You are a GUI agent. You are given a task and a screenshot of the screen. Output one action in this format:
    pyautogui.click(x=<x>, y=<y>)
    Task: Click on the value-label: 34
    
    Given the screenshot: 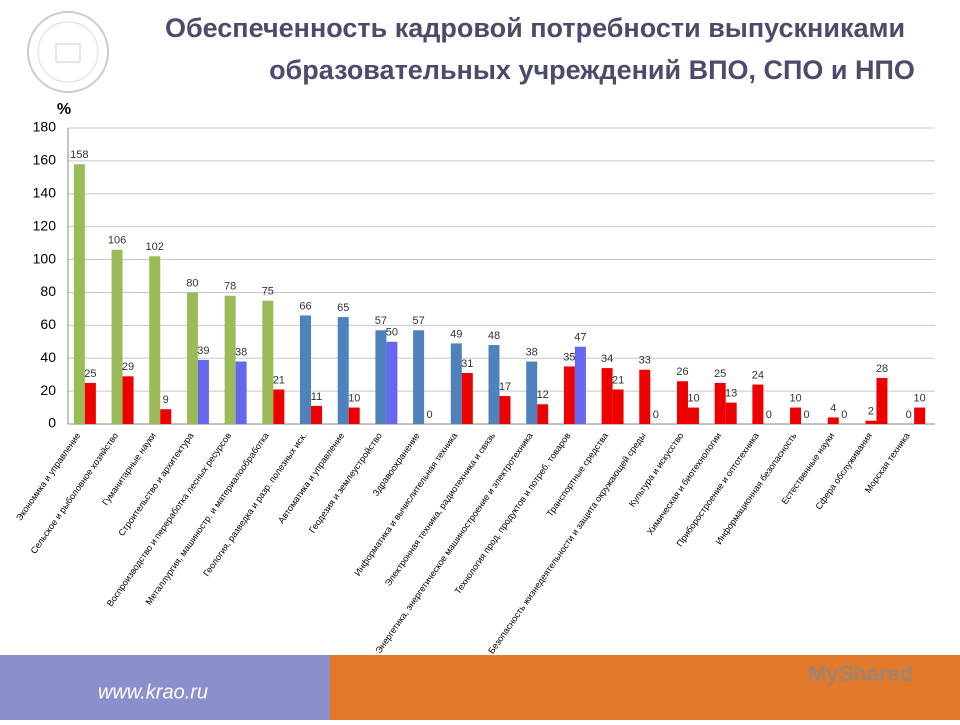 What is the action you would take?
    pyautogui.click(x=607, y=359)
    